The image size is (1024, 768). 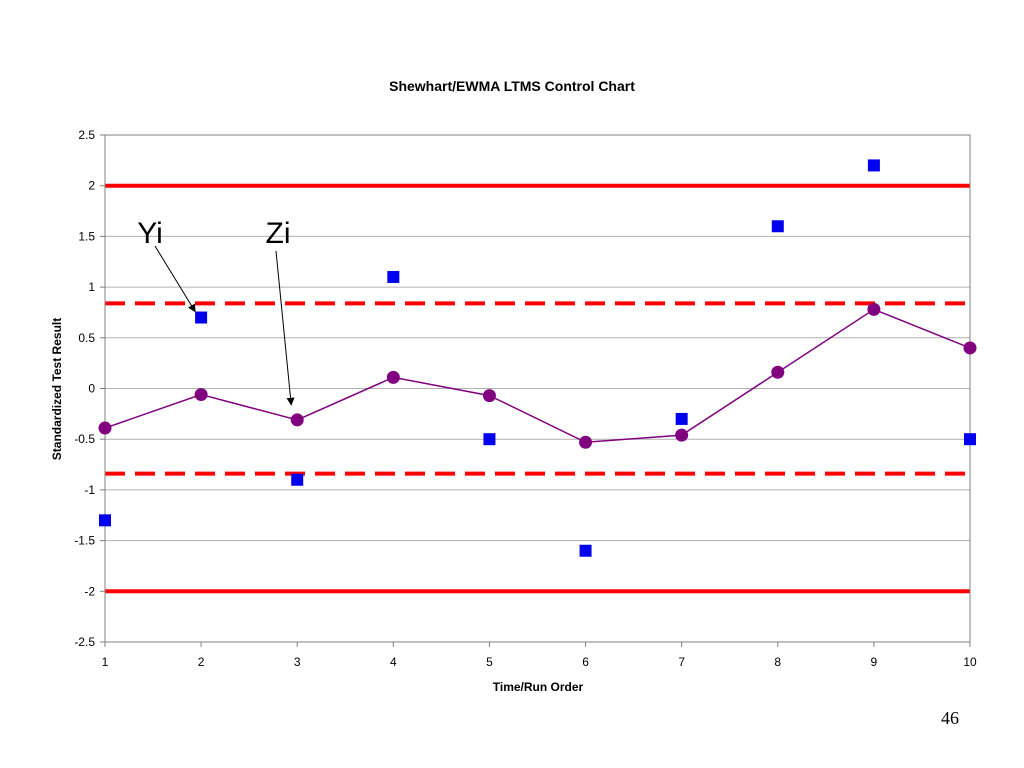 What do you see at coordinates (89, 490) in the screenshot?
I see `y-tick-label: -1` at bounding box center [89, 490].